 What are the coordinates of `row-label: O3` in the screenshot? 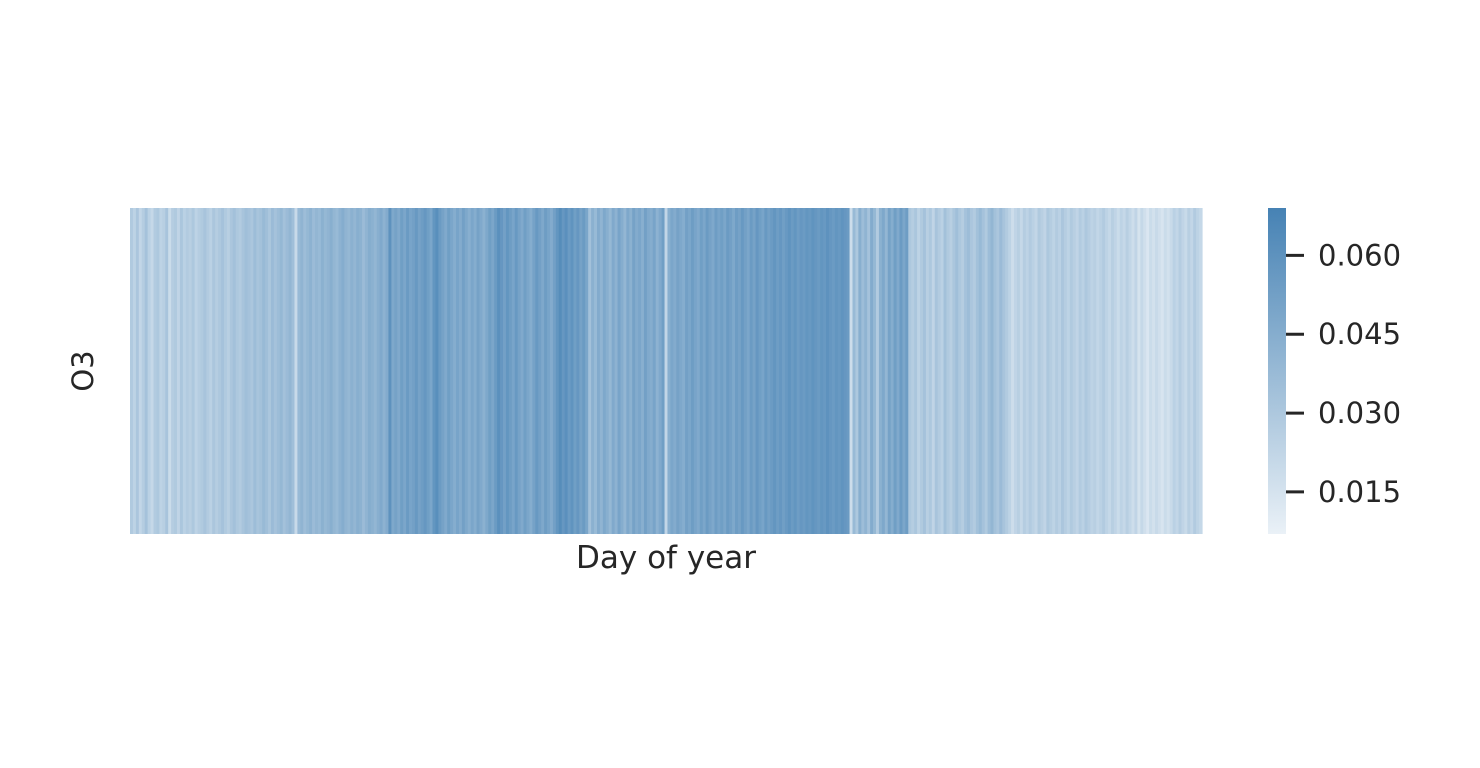 It's located at (83, 370).